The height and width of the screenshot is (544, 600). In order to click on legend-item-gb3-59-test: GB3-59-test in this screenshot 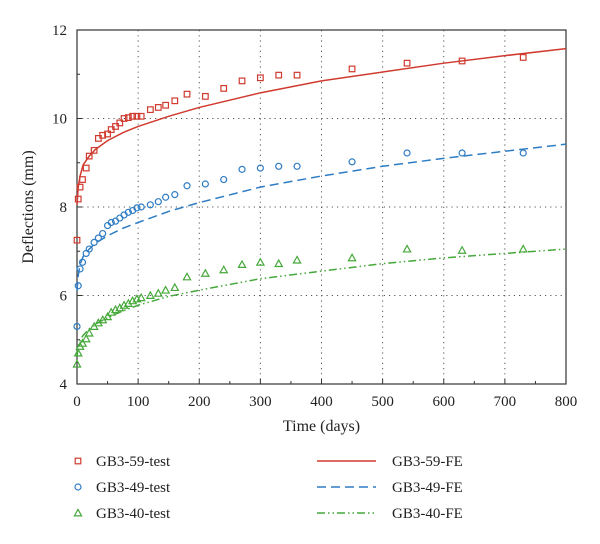, I will do `click(122, 462)`.